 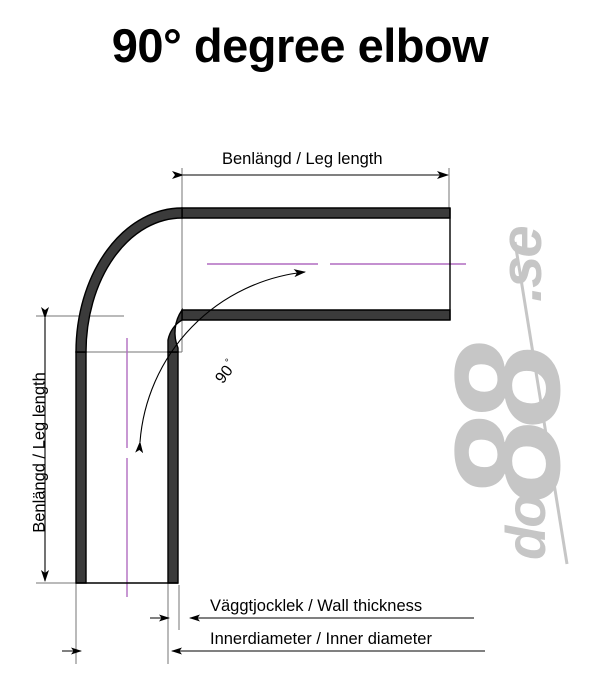 I want to click on bend-outer-wall, so click(x=129, y=280).